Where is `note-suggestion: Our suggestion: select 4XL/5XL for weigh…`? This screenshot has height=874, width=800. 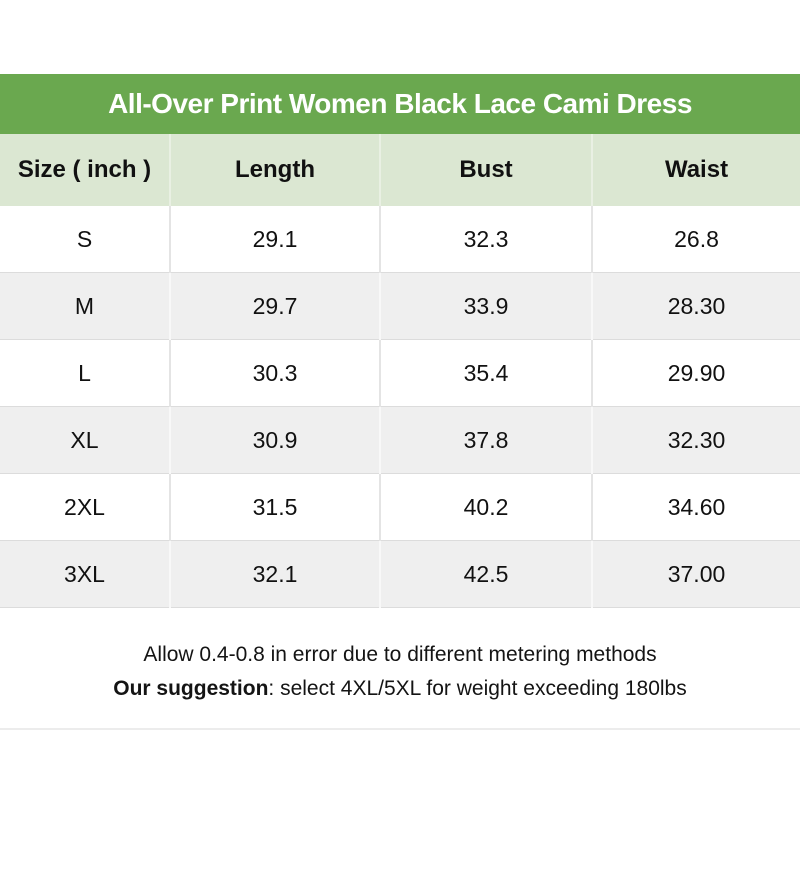 note-suggestion: Our suggestion: select 4XL/5XL for weigh… is located at coordinates (400, 689).